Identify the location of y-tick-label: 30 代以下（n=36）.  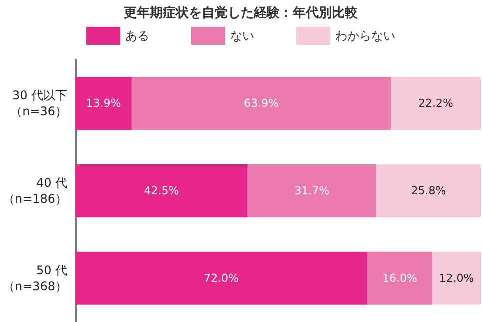
(39, 103).